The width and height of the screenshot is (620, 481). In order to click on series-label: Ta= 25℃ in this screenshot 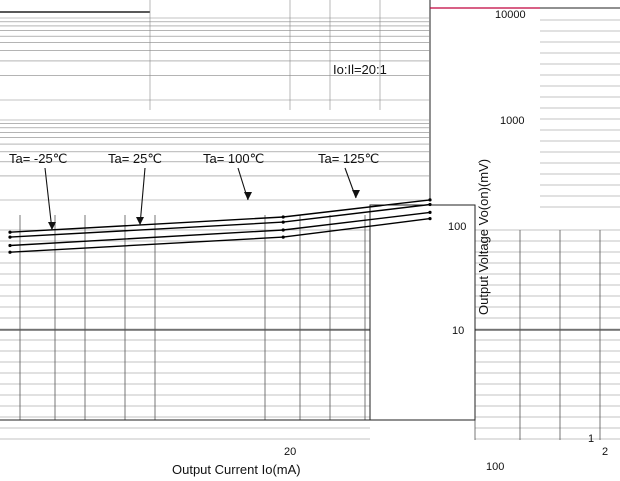, I will do `click(135, 158)`.